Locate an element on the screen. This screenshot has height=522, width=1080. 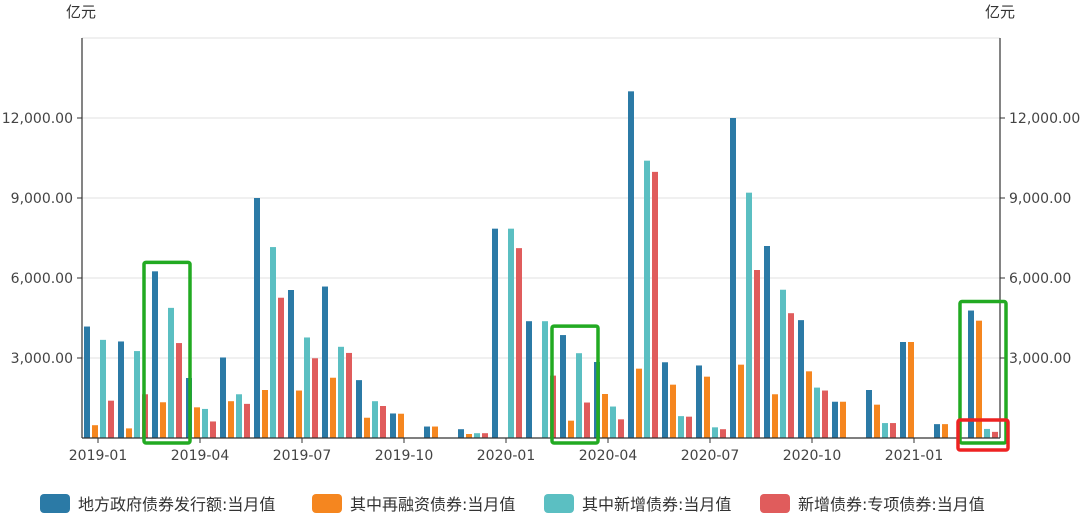
y-tick-label-left: 3,000.00 is located at coordinates (42, 359).